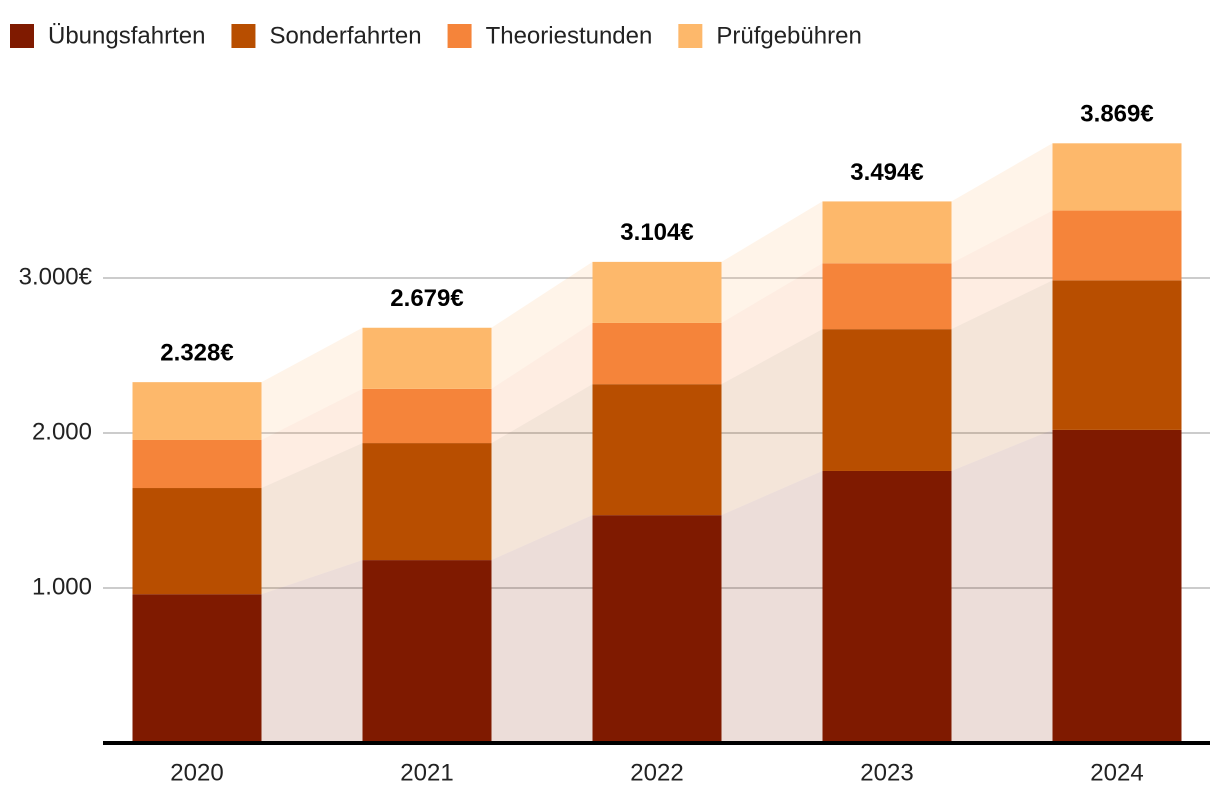 The height and width of the screenshot is (812, 1220). What do you see at coordinates (196, 772) in the screenshot?
I see `x-tick-label: 2020` at bounding box center [196, 772].